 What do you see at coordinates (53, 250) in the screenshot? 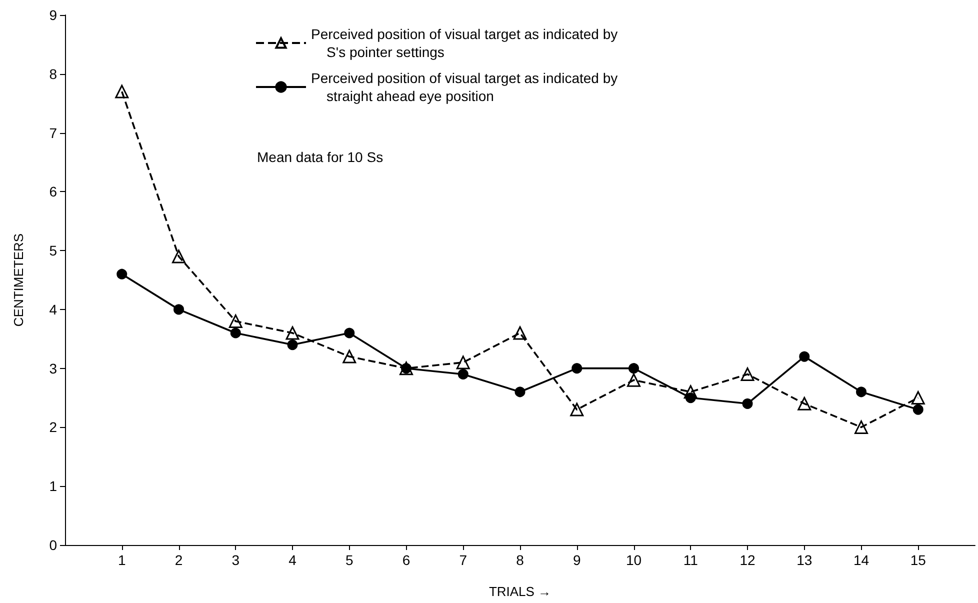
I see `y-tick-label: 5` at bounding box center [53, 250].